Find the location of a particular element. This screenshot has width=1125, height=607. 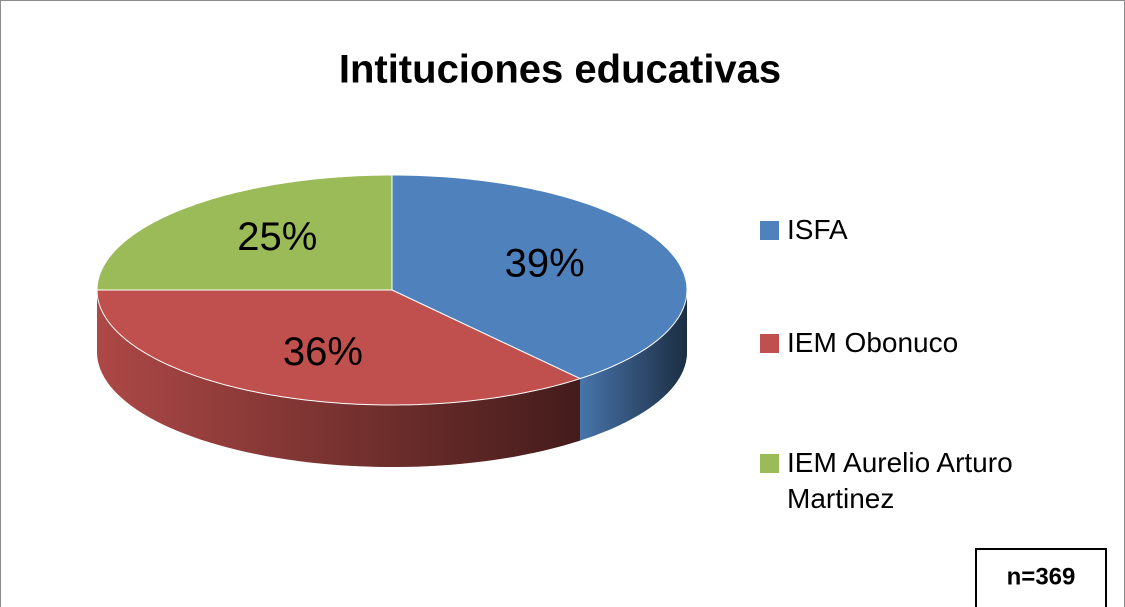

annotation: n=369 is located at coordinates (1041, 576).